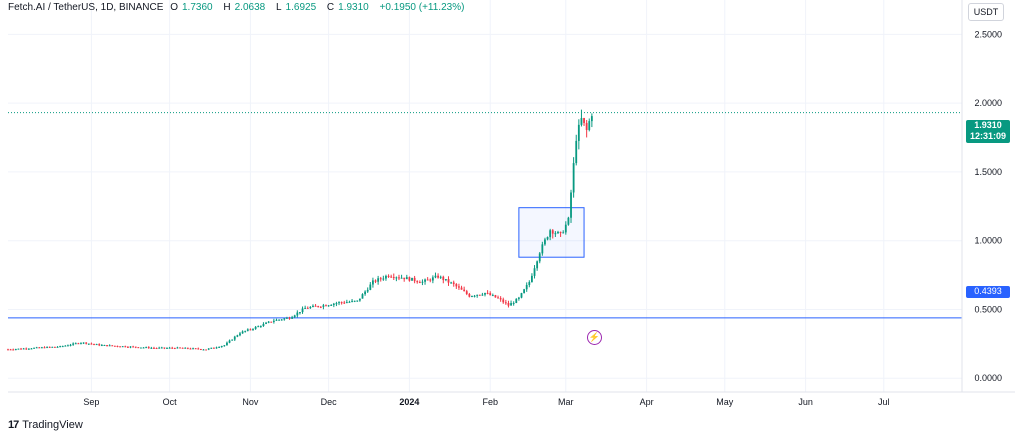  I want to click on x-tick-label: Feb, so click(490, 402).